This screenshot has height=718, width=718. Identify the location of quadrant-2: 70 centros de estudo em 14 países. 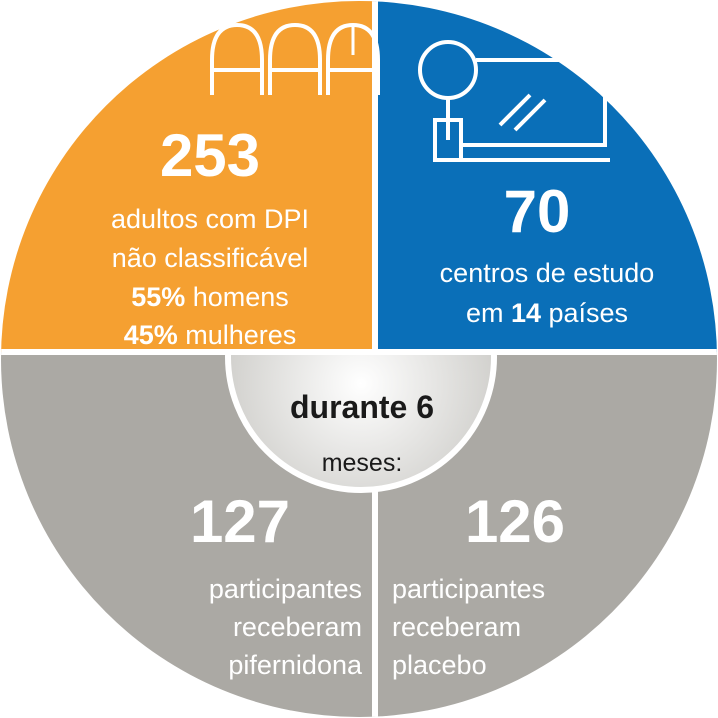
(547, 253).